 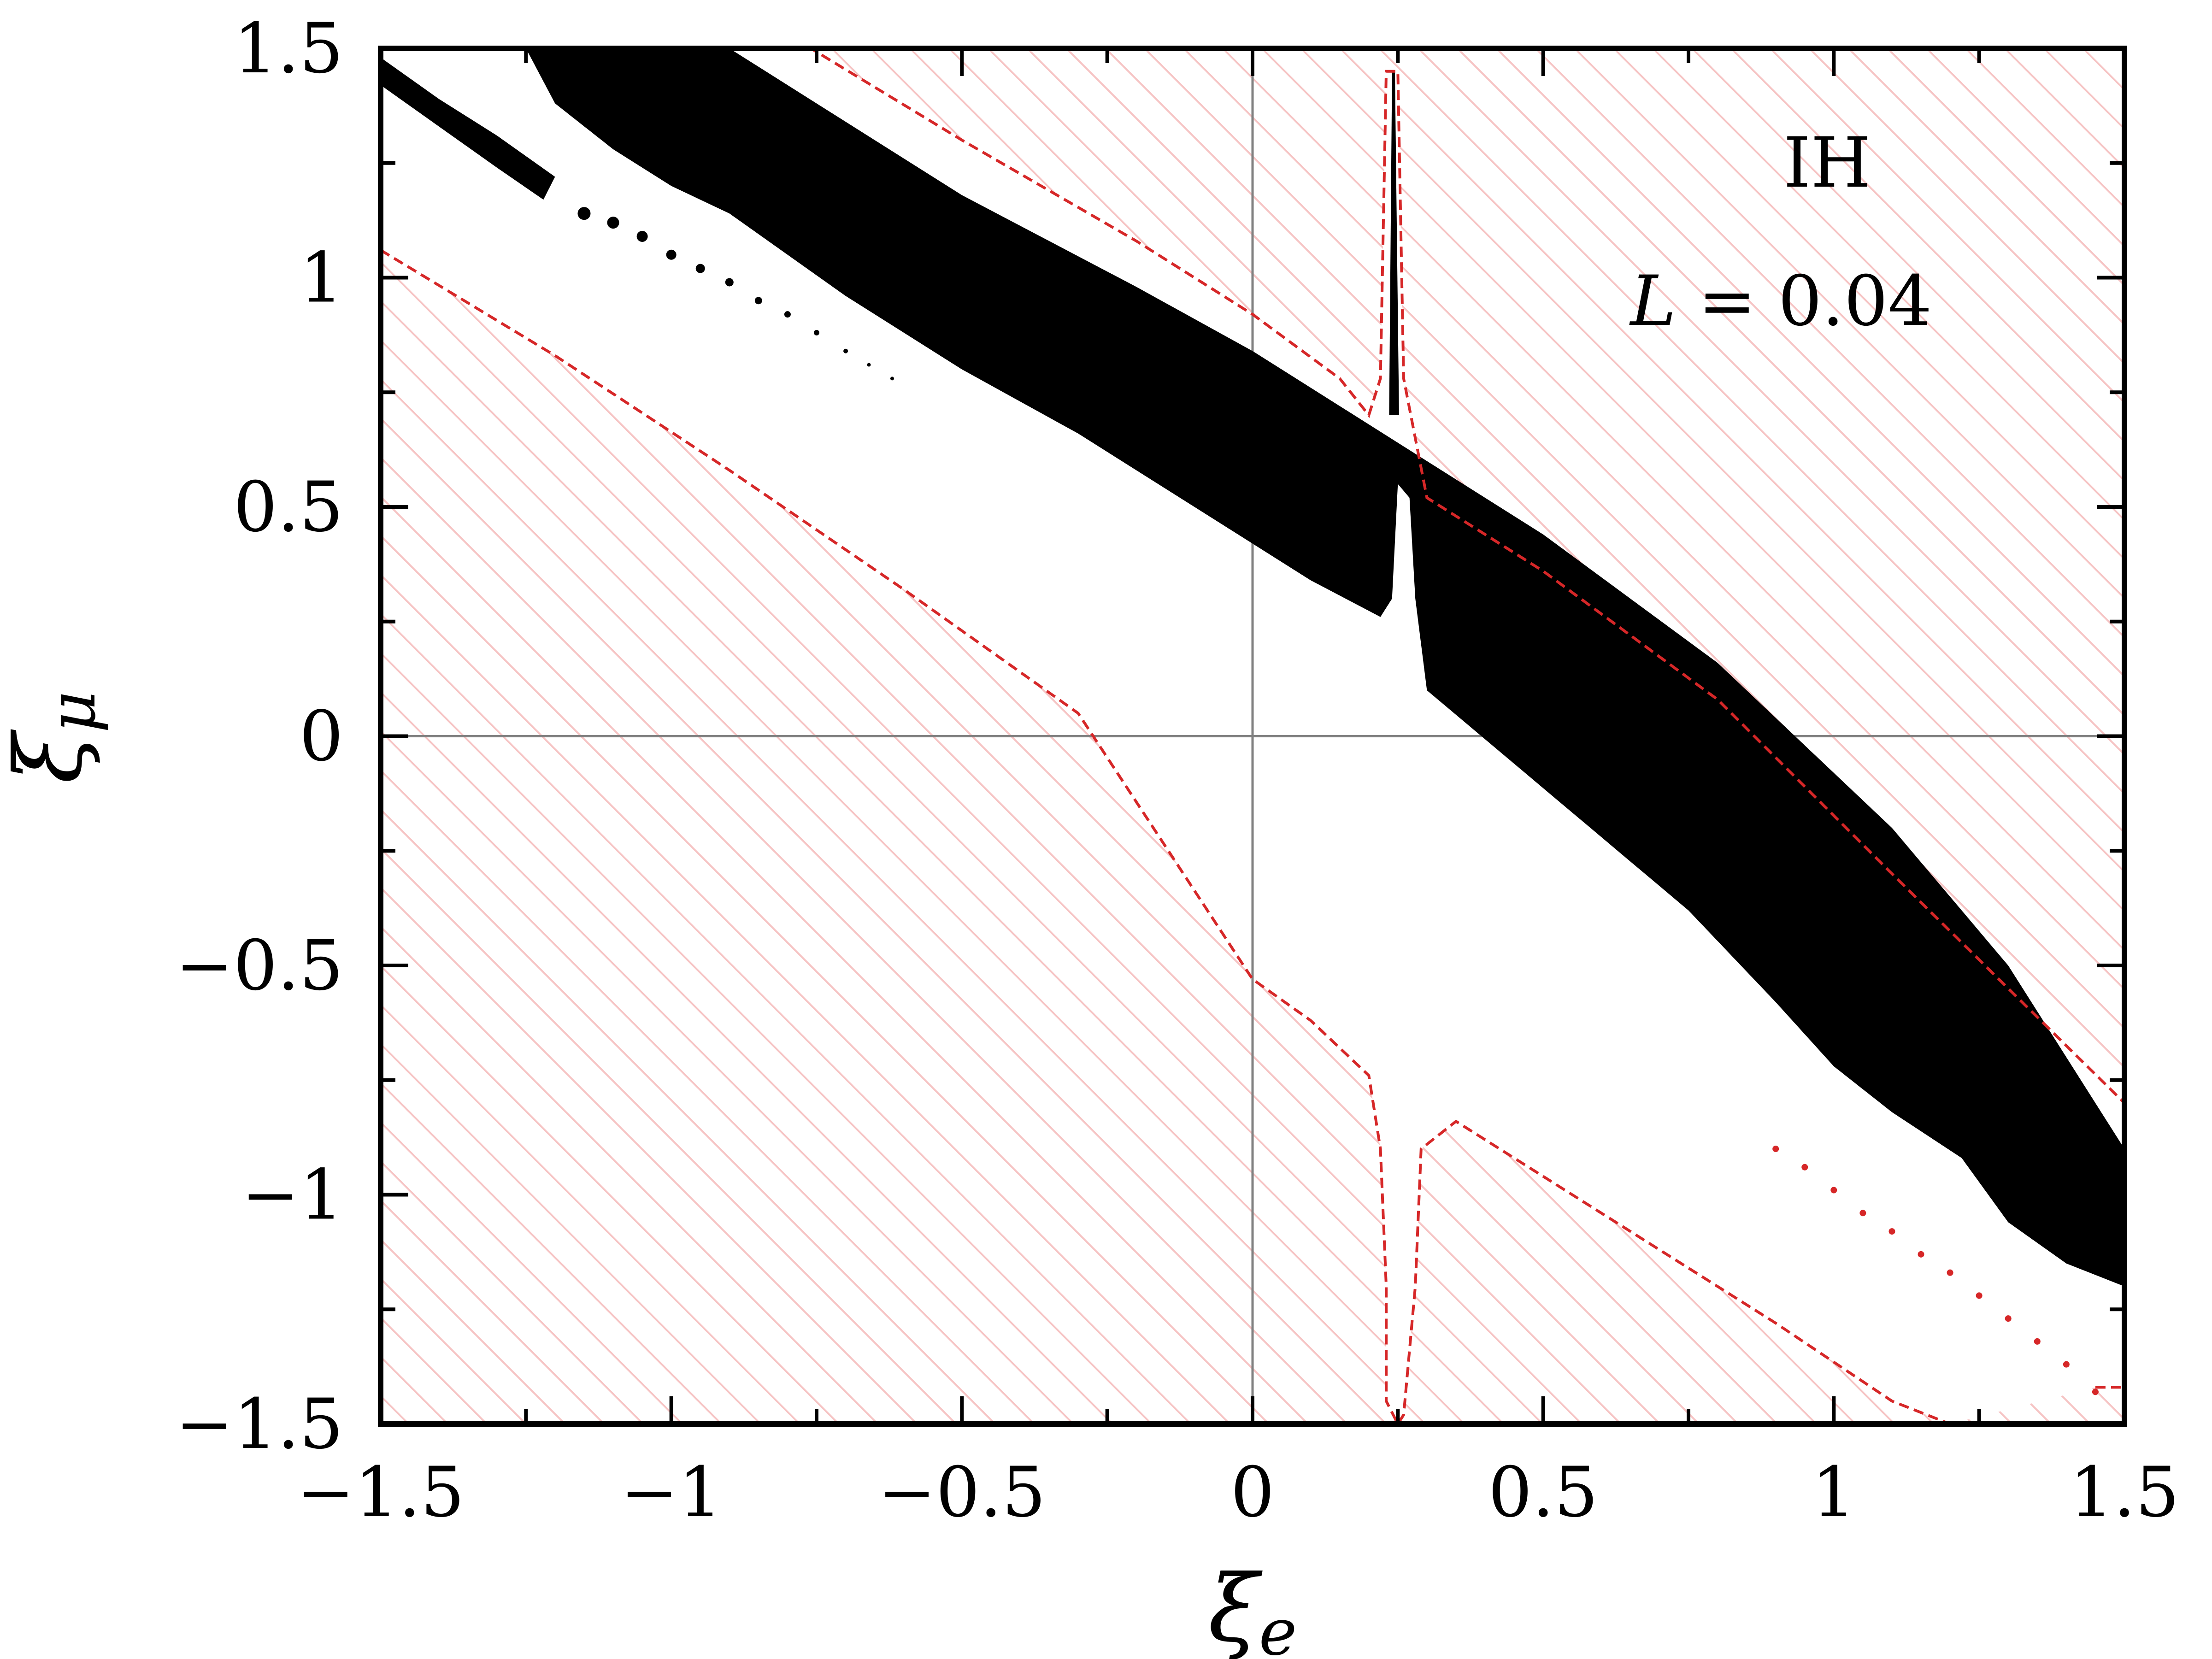 I want to click on x-axis-label-sub: e, so click(x=1278, y=1627).